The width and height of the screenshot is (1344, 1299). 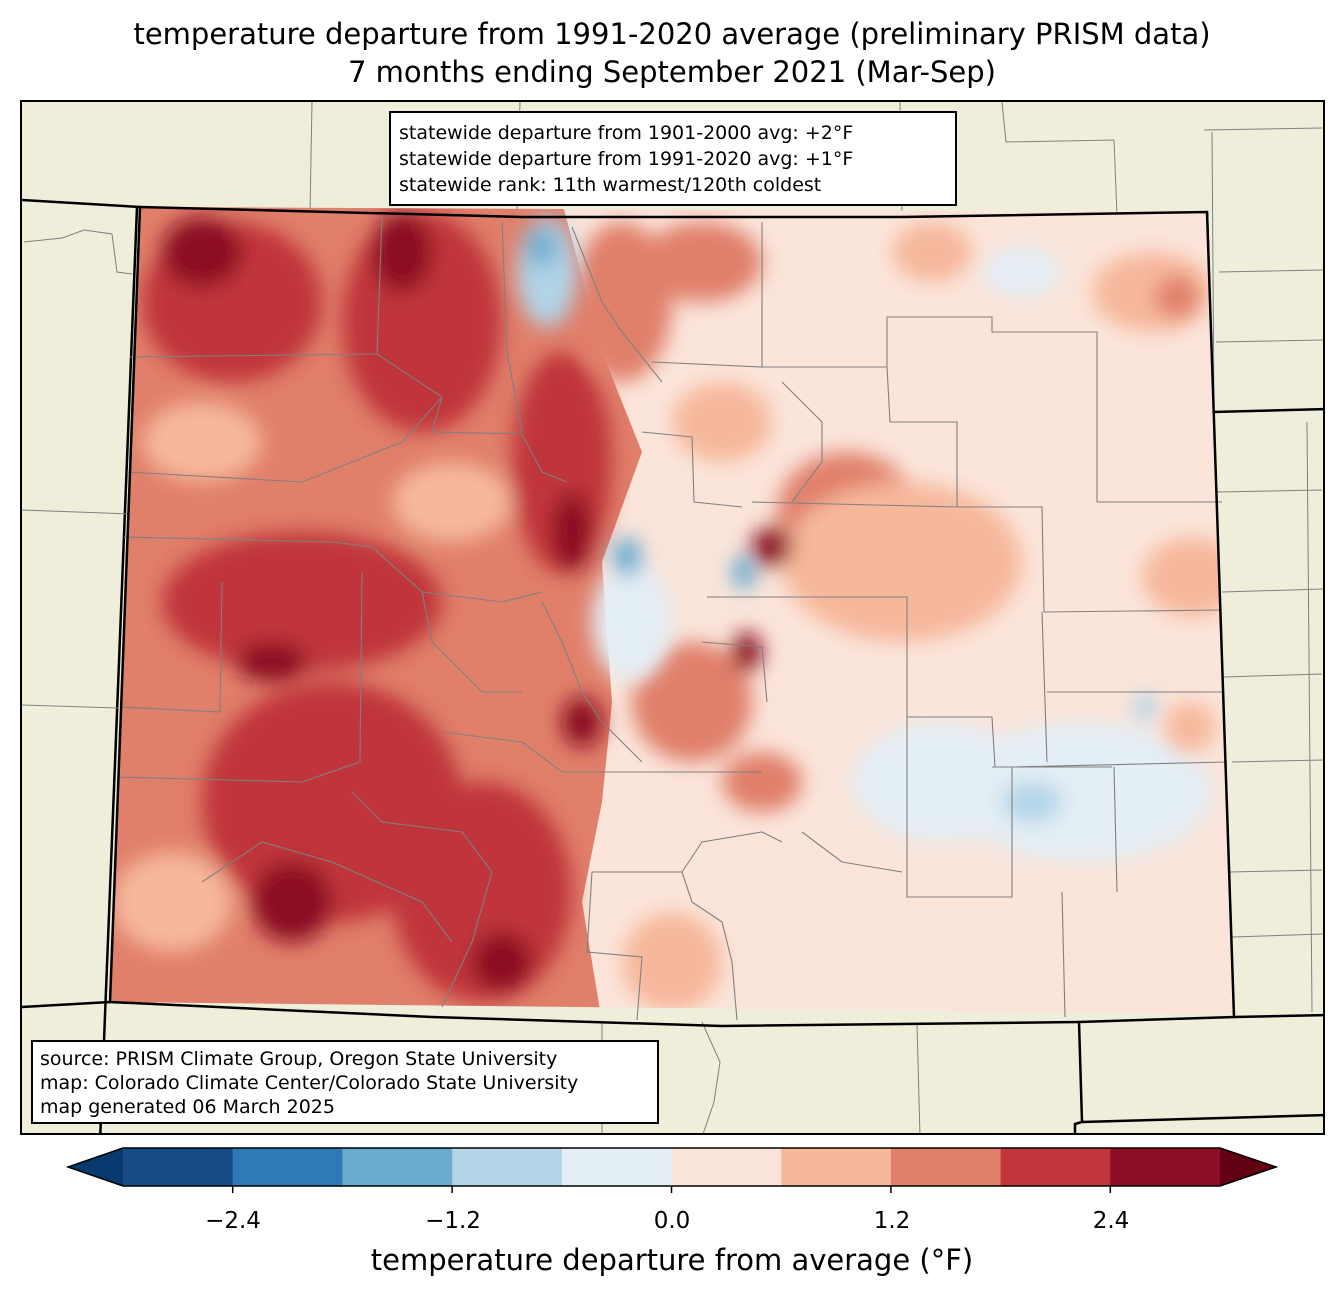 I want to click on colorbar-label: temperature departure from average (°F), so click(x=672, y=1260).